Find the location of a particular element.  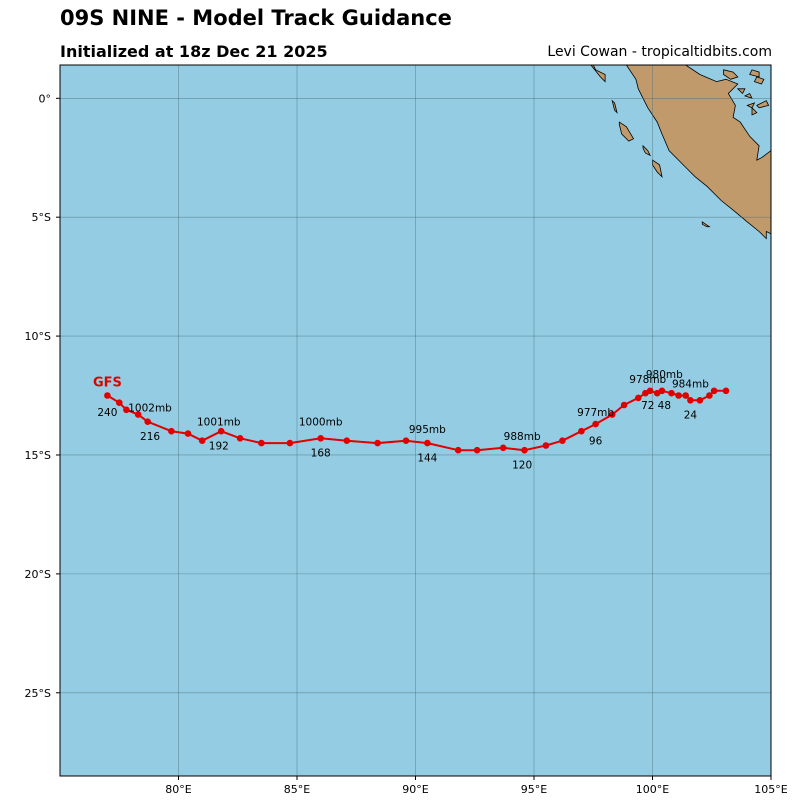

pressure-label: 980mb is located at coordinates (664, 375).